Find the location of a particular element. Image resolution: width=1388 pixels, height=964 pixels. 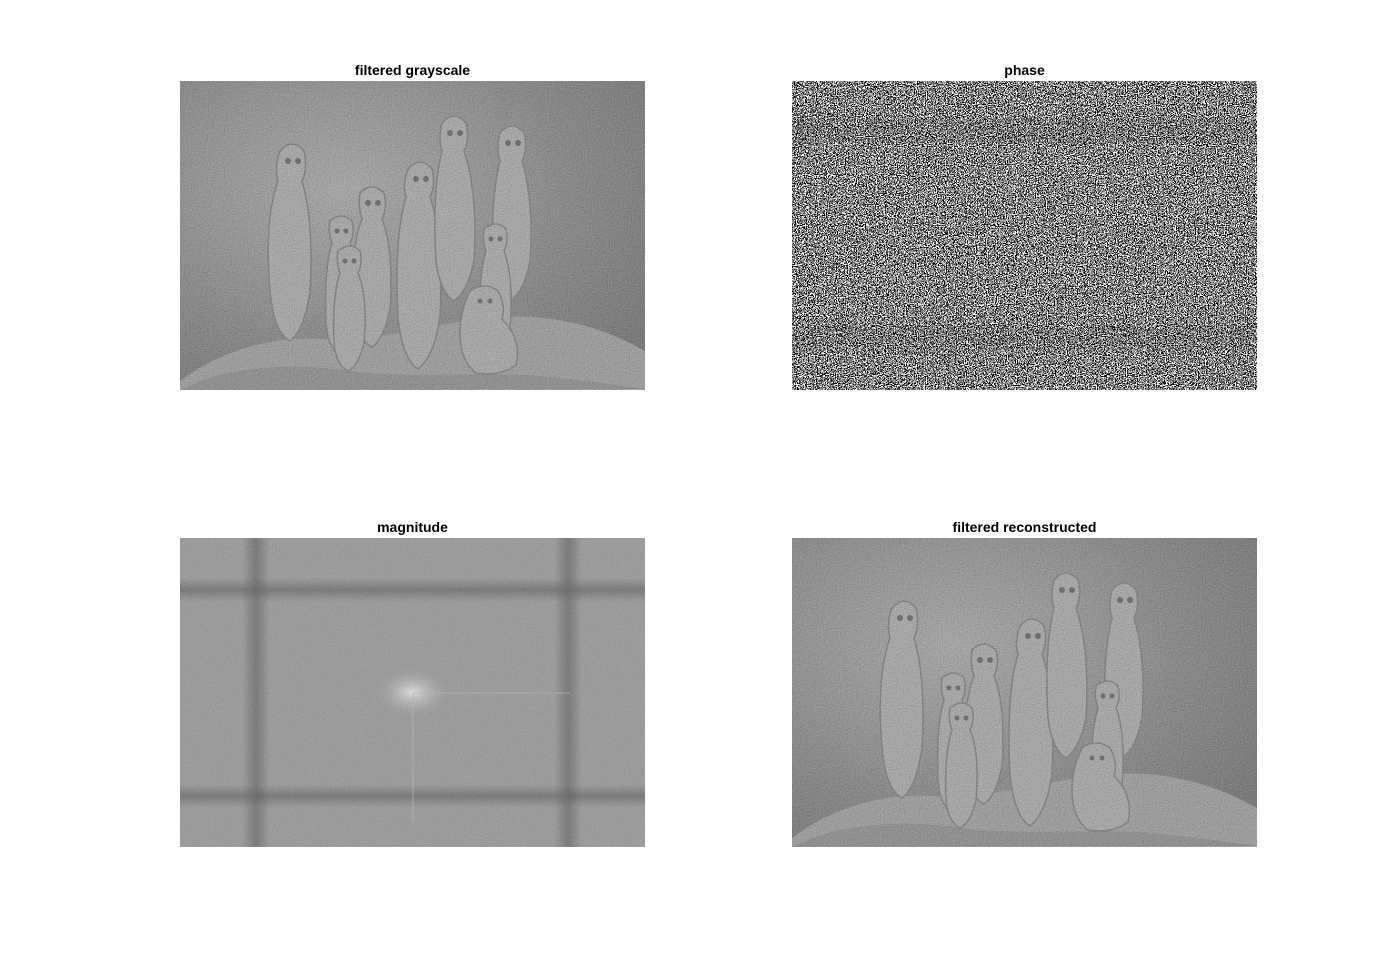

panel-title: filtered reconstructed is located at coordinates (1024, 527).